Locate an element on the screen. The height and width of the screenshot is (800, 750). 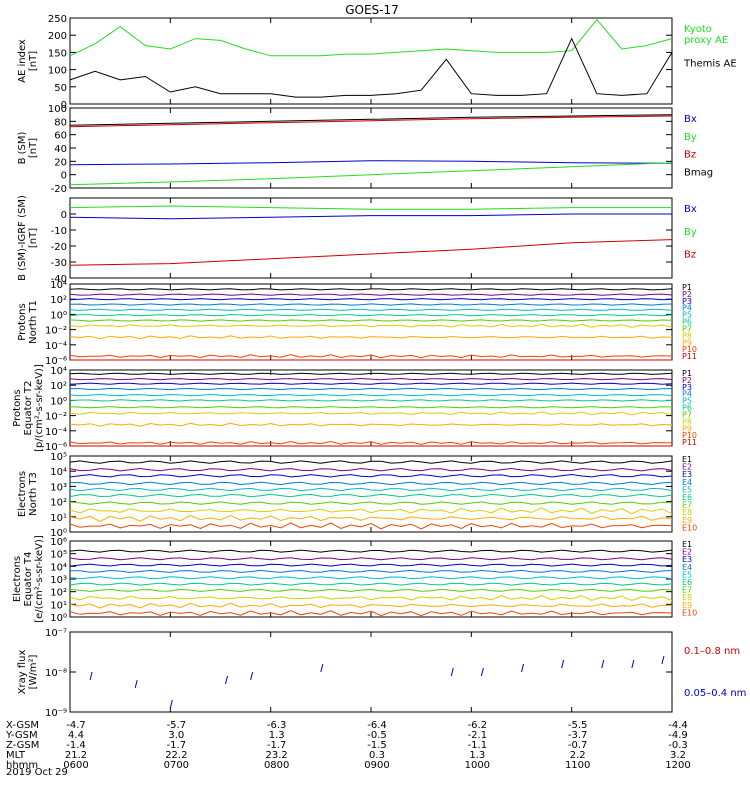
ephemeris-value: -1.4 is located at coordinates (76, 745).